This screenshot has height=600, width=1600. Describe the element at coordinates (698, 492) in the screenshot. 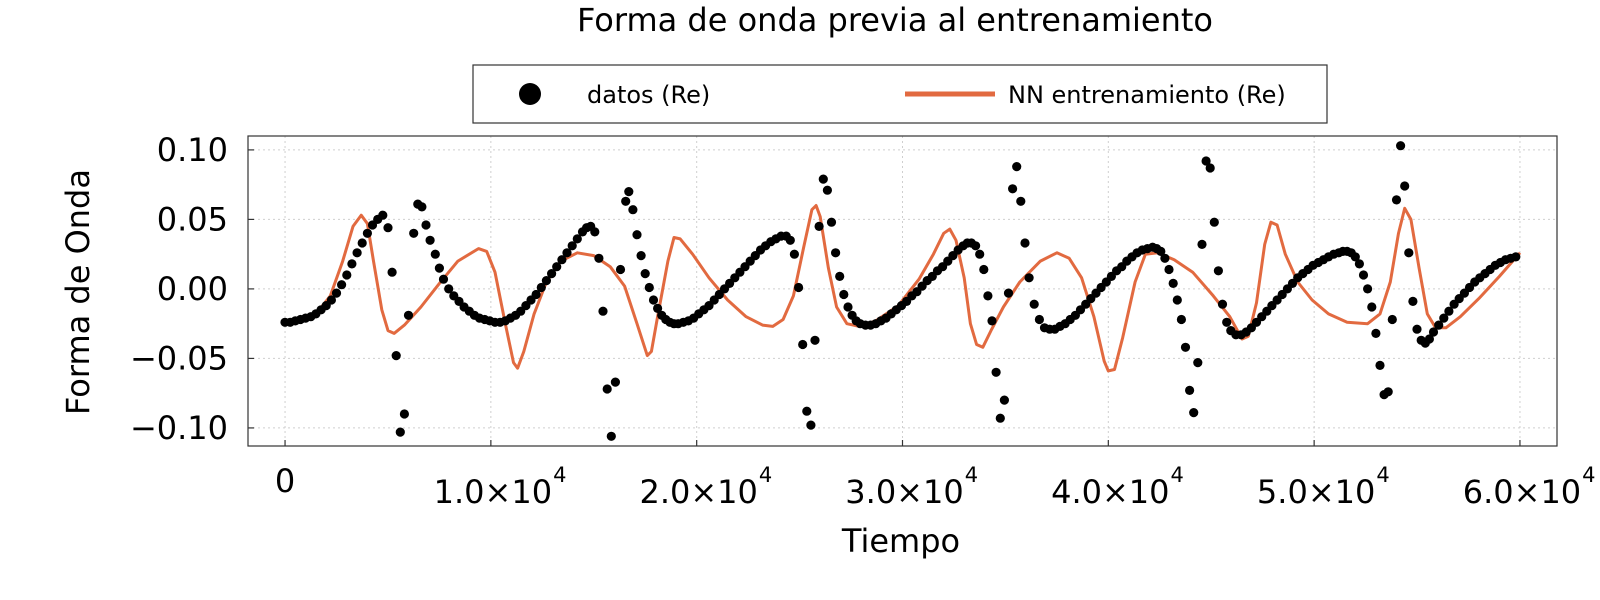

I see `x-tick-label: 2.0×10` at that location.